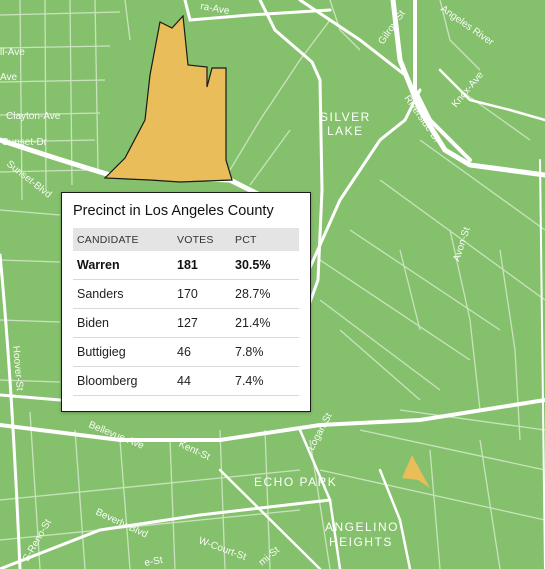 This screenshot has height=569, width=545. What do you see at coordinates (202, 323) in the screenshot?
I see `candidate-votes: 127` at bounding box center [202, 323].